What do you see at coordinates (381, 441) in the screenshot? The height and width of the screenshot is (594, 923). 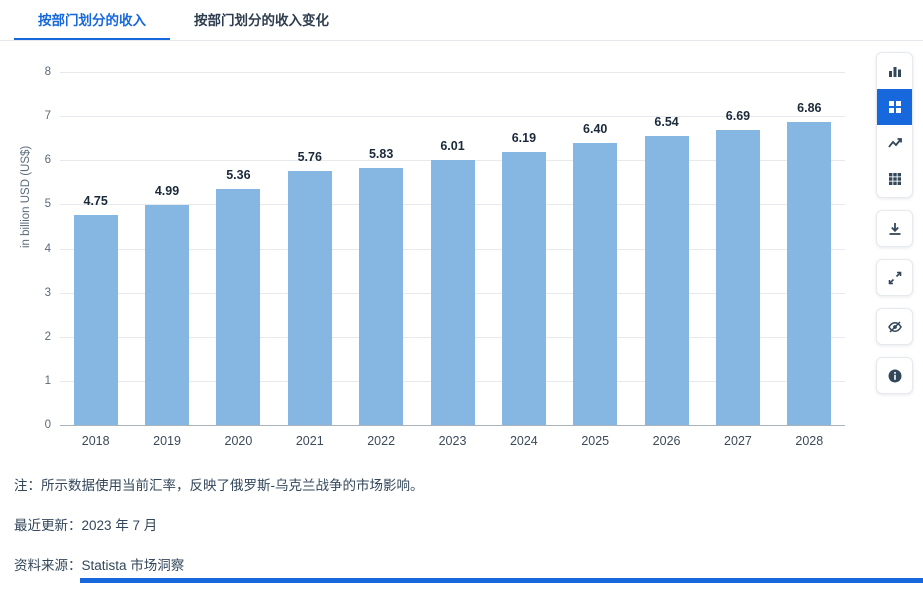 I see `x-axis-tick-label: 2022` at bounding box center [381, 441].